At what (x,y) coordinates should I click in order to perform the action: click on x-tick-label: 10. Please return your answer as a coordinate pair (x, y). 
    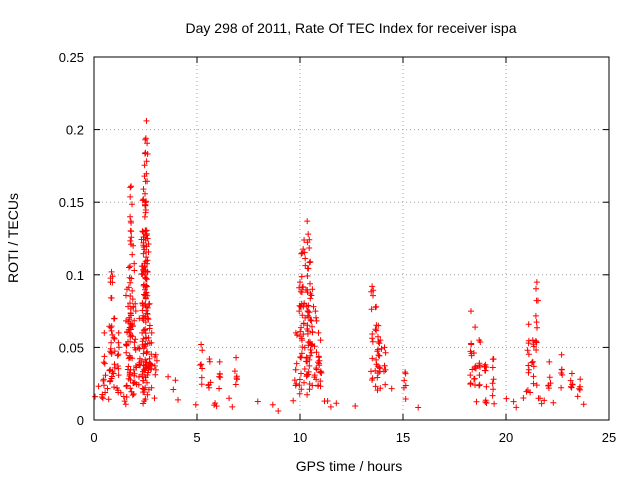
    Looking at the image, I should click on (300, 437).